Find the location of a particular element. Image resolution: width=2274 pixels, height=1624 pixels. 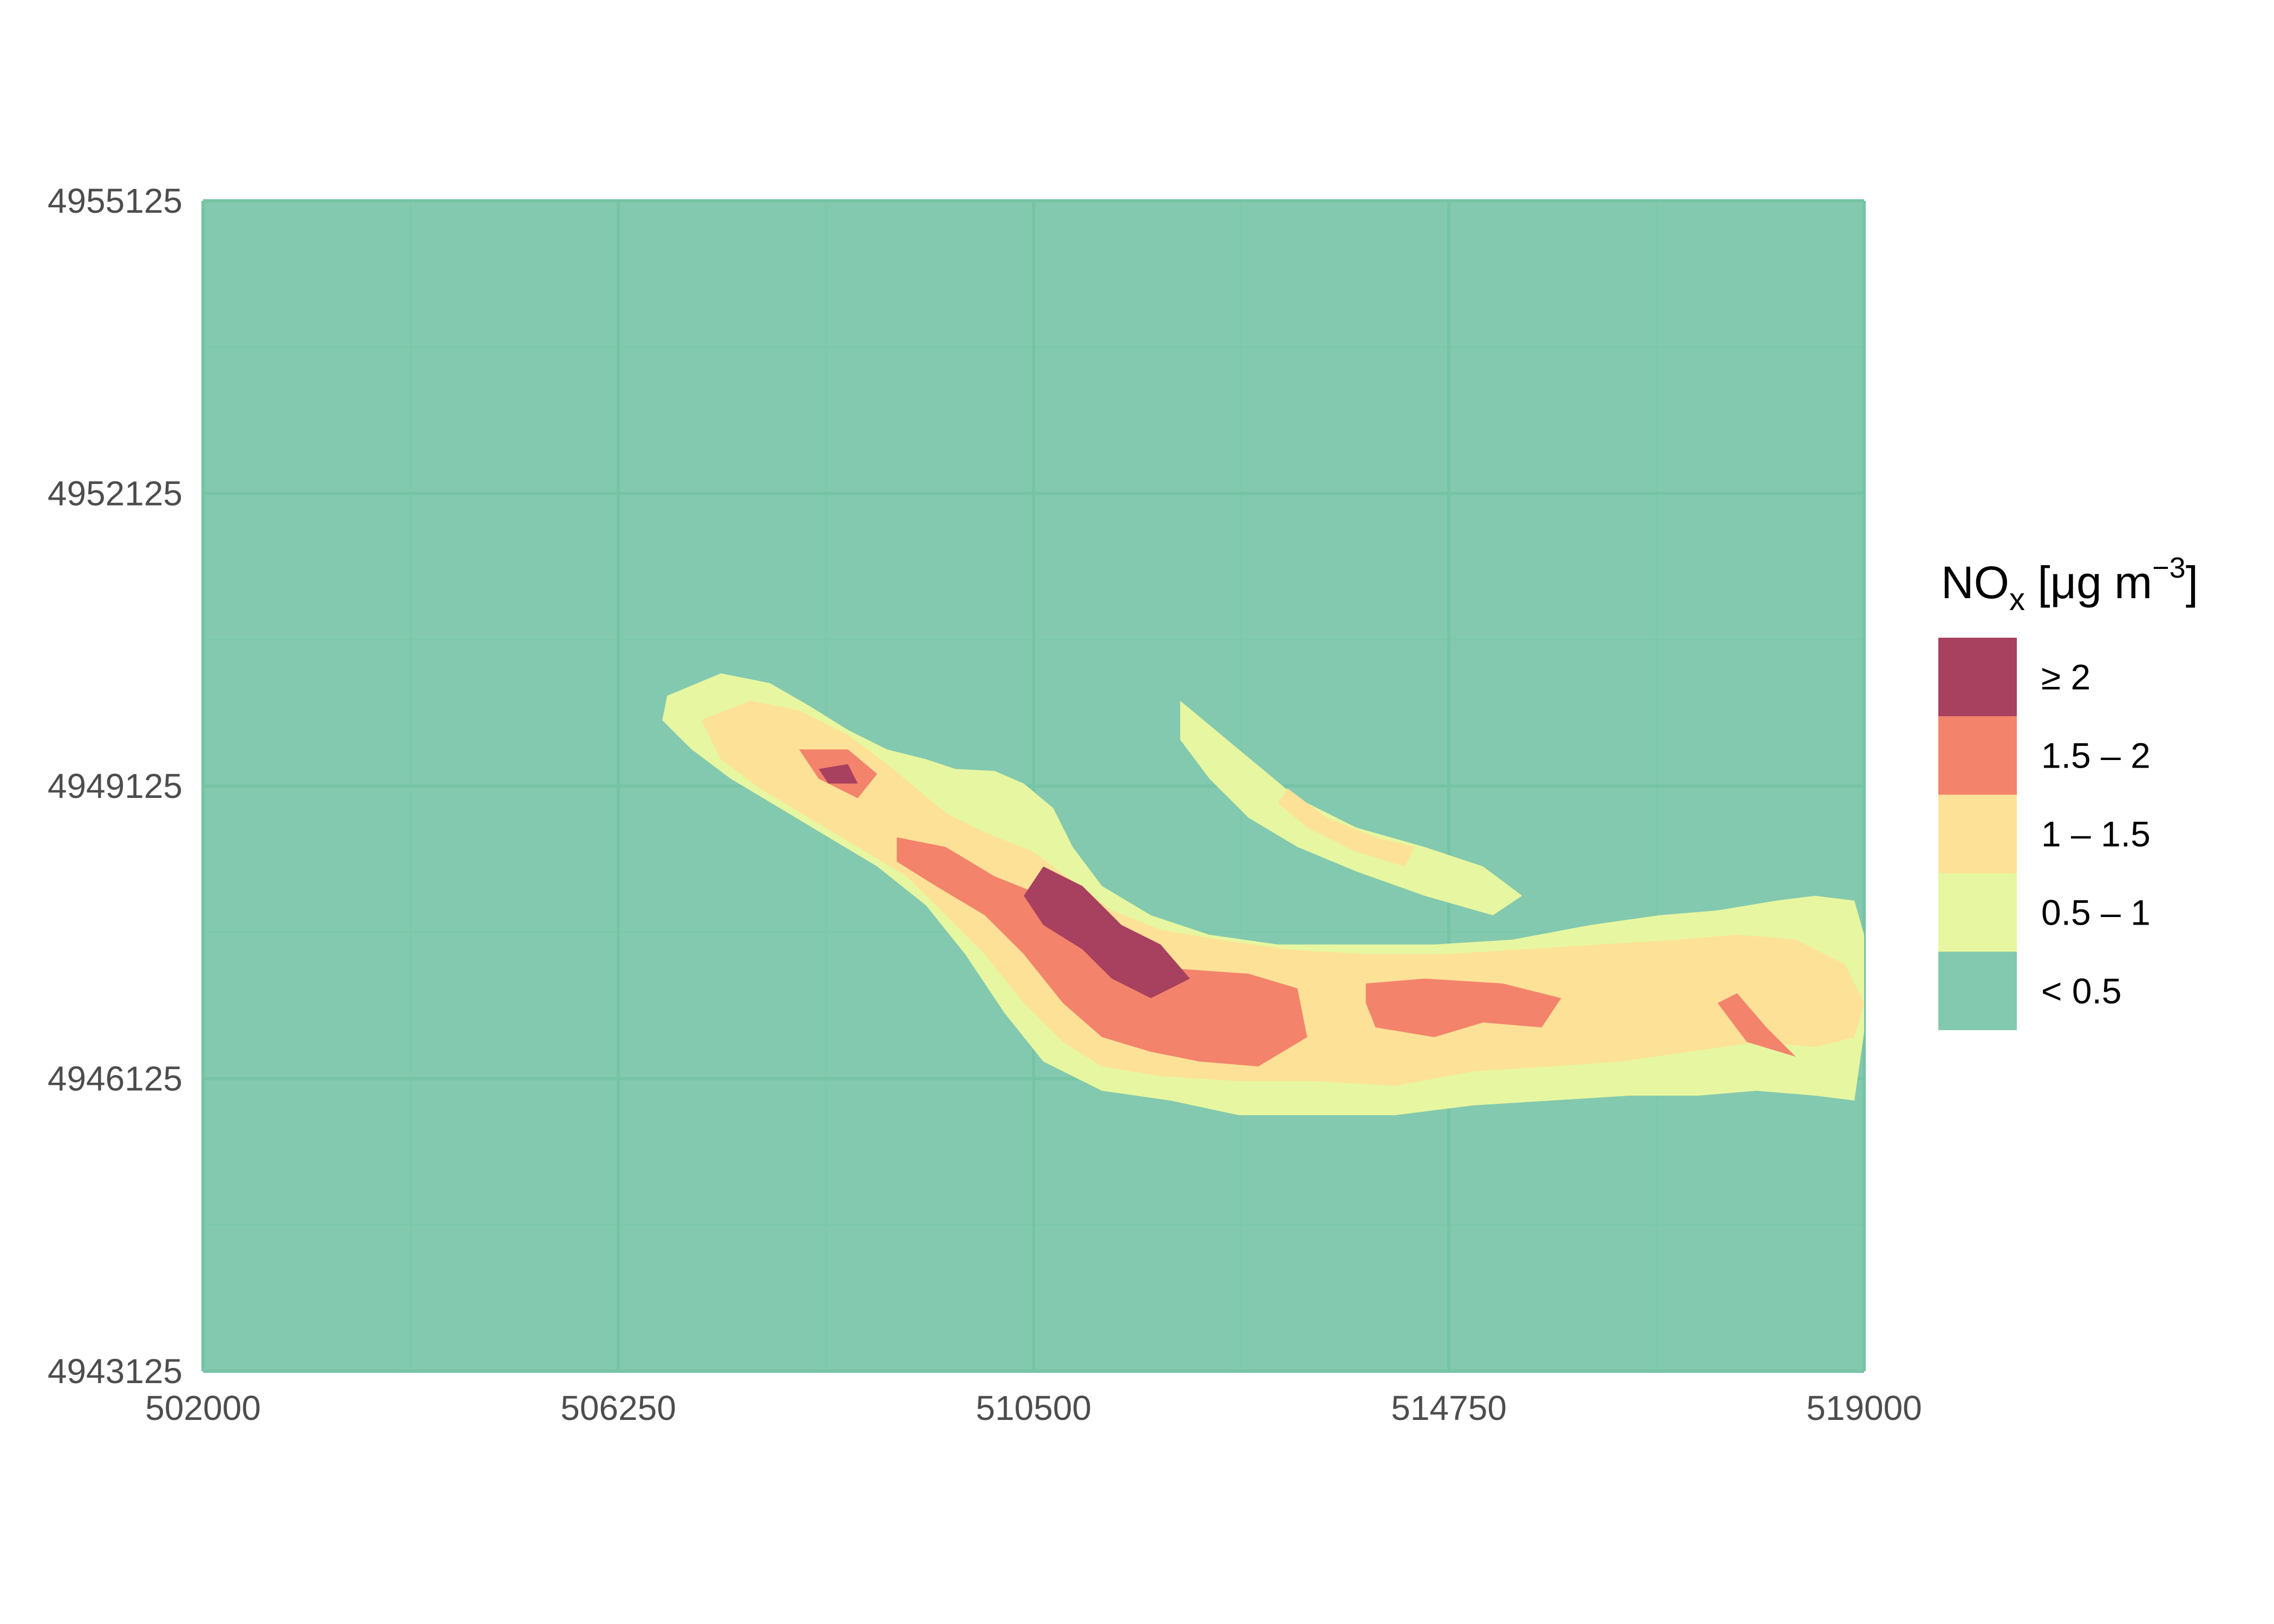

legend-title-superscript: −3 is located at coordinates (2169, 568).